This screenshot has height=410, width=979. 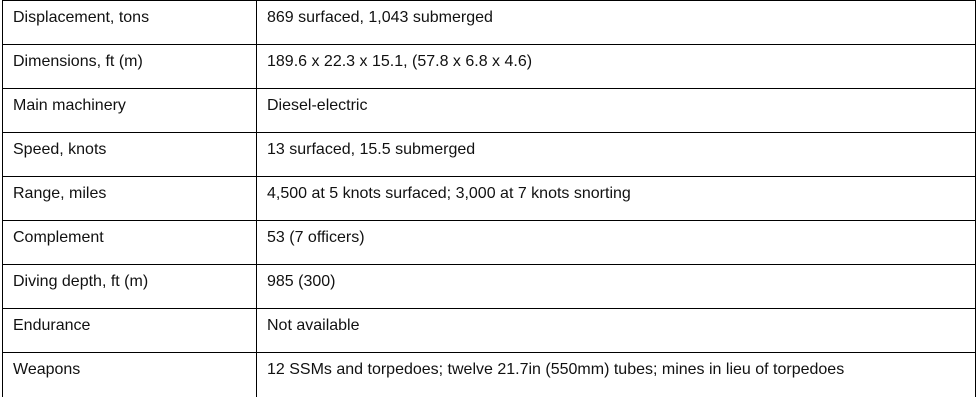 I want to click on spec-label: Endurance, so click(x=129, y=330).